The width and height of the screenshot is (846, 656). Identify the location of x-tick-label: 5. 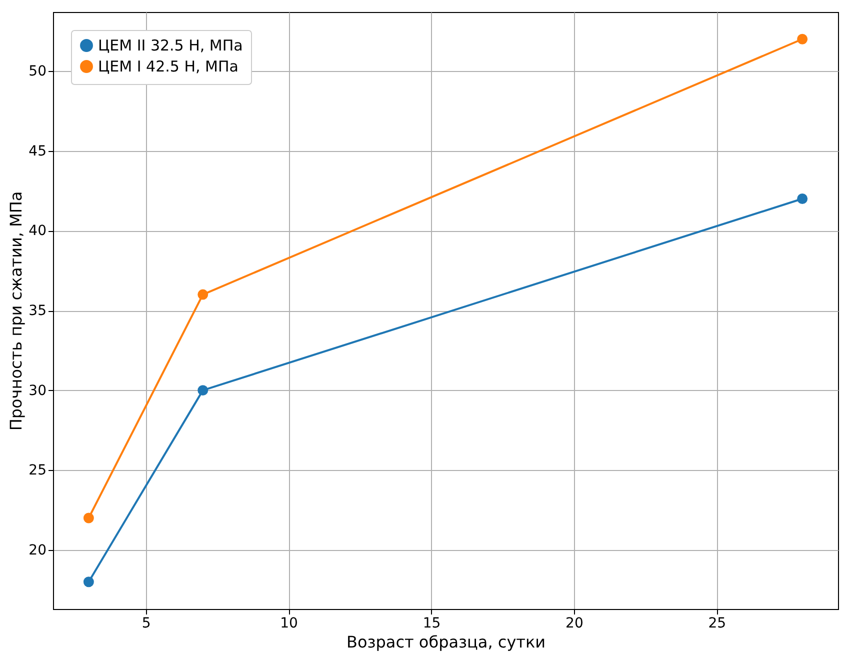
(146, 624).